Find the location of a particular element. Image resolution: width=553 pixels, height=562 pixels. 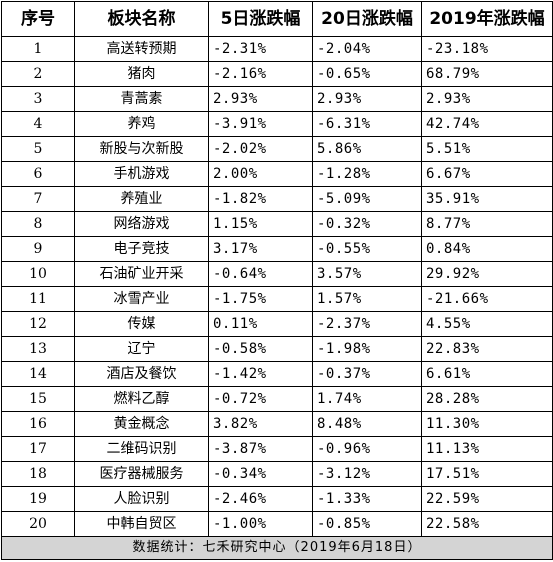

table-row: 19 人脸识别 -2.46% -1.33% 22.59% is located at coordinates (277, 499).